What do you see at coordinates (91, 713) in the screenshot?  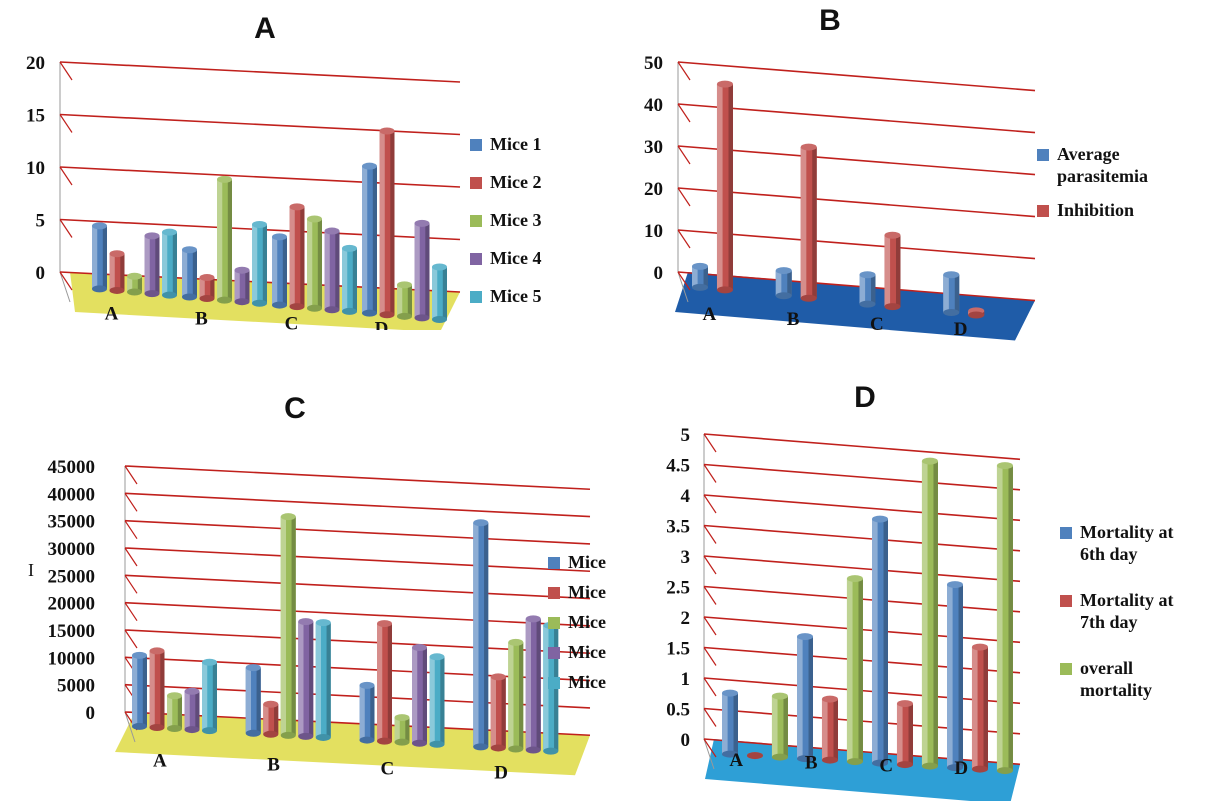 I see `y-tick-label: 0` at bounding box center [91, 713].